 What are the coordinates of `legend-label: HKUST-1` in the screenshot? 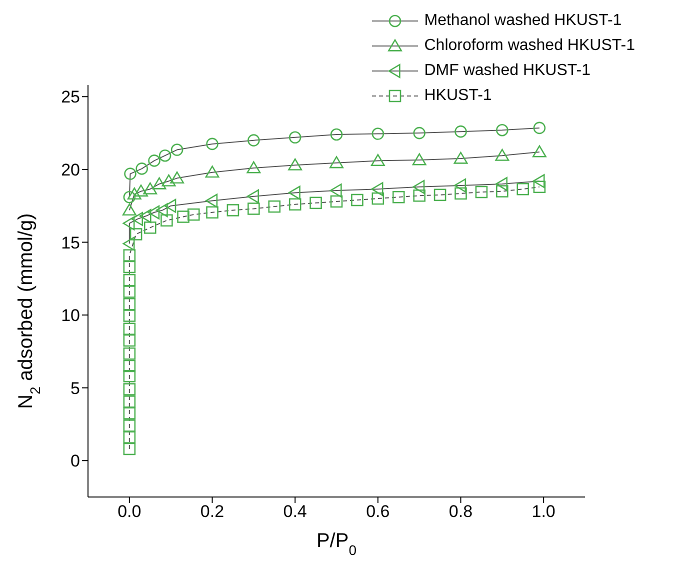 It's located at (458, 95).